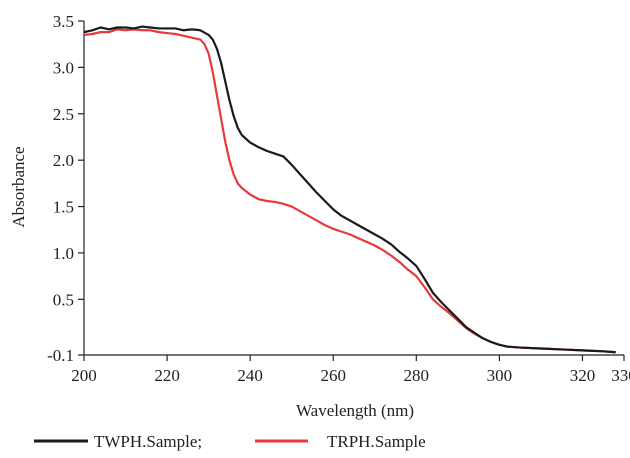 This screenshot has height=458, width=630. Describe the element at coordinates (84, 375) in the screenshot. I see `x-tick-label: 200` at that location.